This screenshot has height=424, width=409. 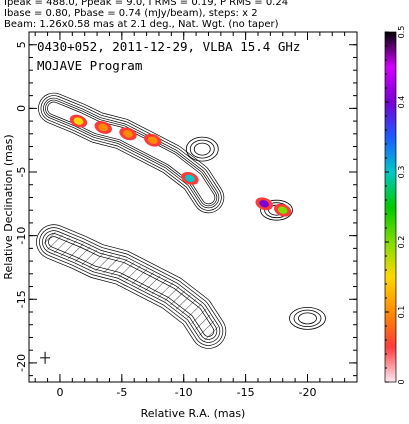 I want to click on colorbar-tick-label: 0.5, so click(x=401, y=32).